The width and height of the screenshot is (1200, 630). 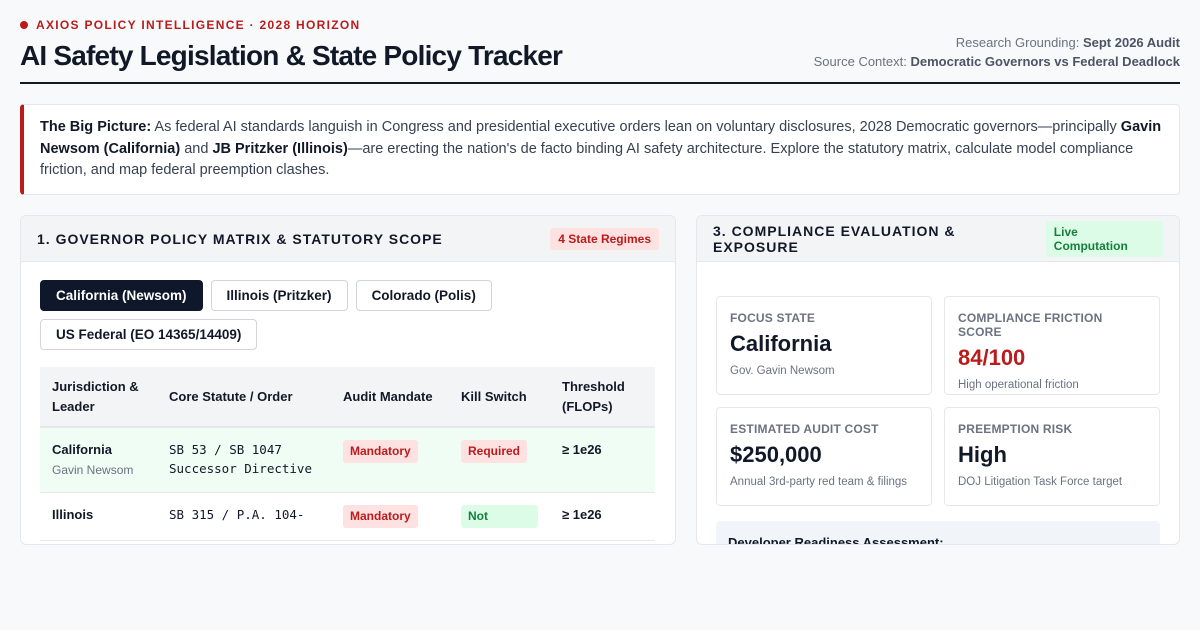 I want to click on cell-jurisdiction: Illinois, so click(x=98, y=516).